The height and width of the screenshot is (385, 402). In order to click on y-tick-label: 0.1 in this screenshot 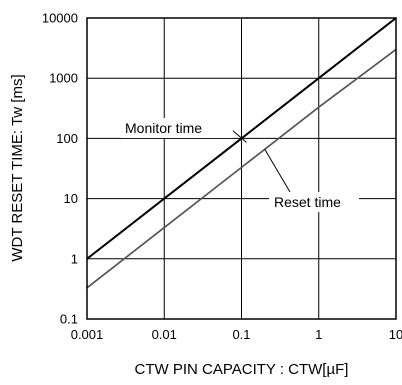, I will do `click(69, 319)`.